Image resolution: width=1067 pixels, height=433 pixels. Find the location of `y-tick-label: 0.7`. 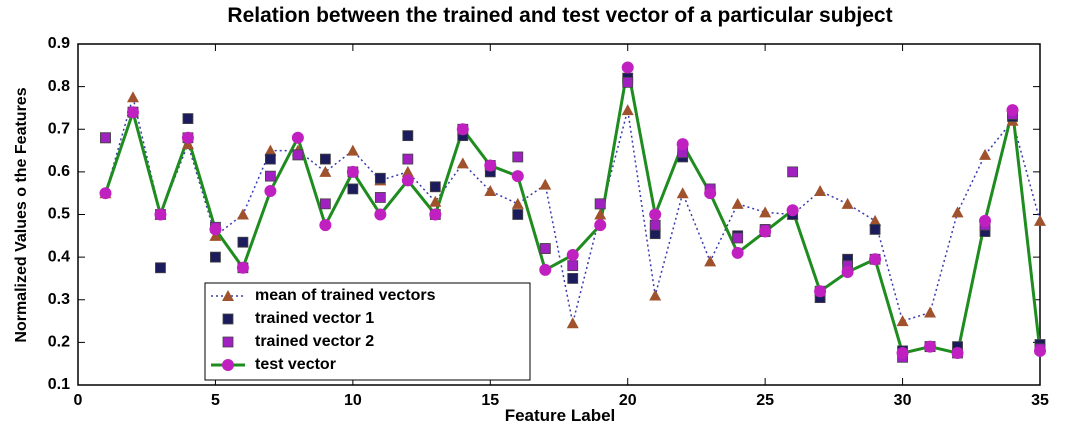

y-tick-label: 0.7 is located at coordinates (59, 128).